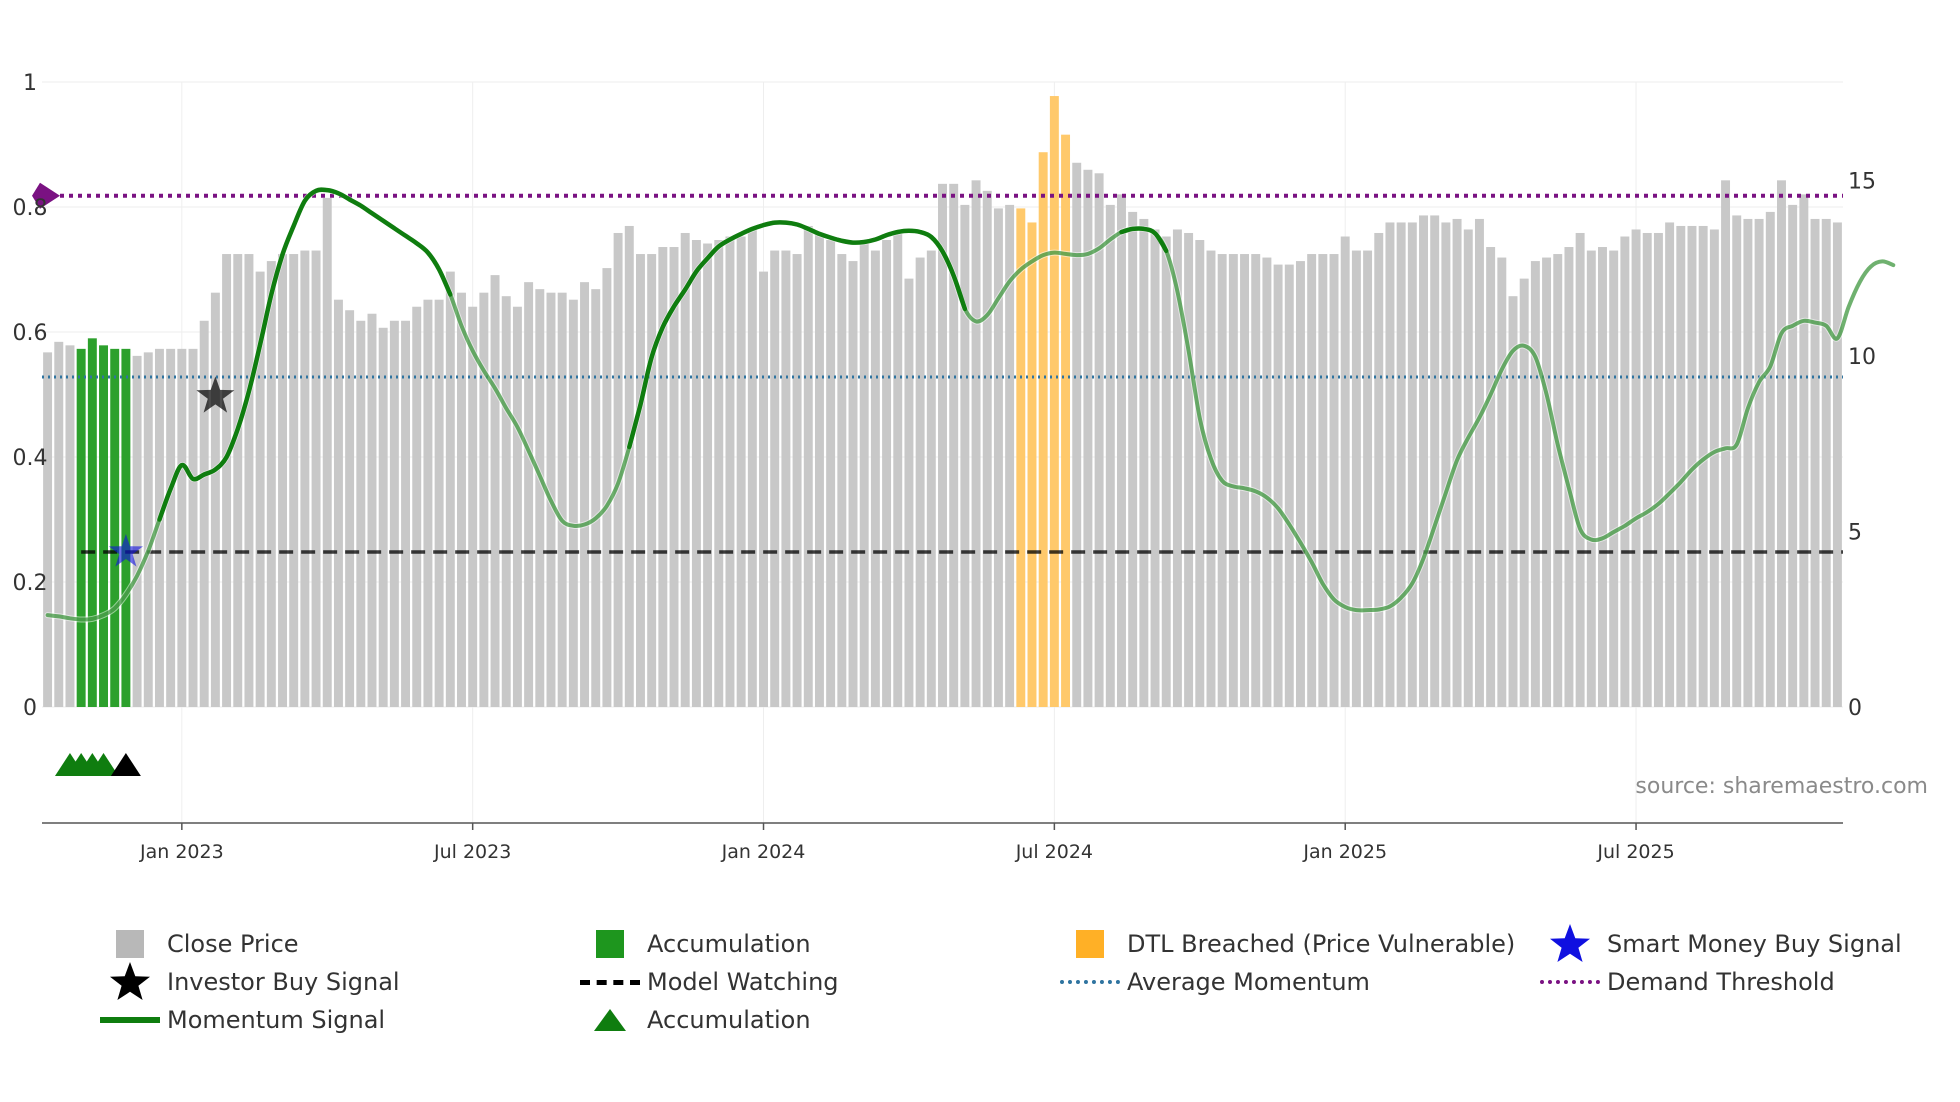 This screenshot has width=1960, height=1102. I want to click on right-tick-label: 5, so click(1855, 532).